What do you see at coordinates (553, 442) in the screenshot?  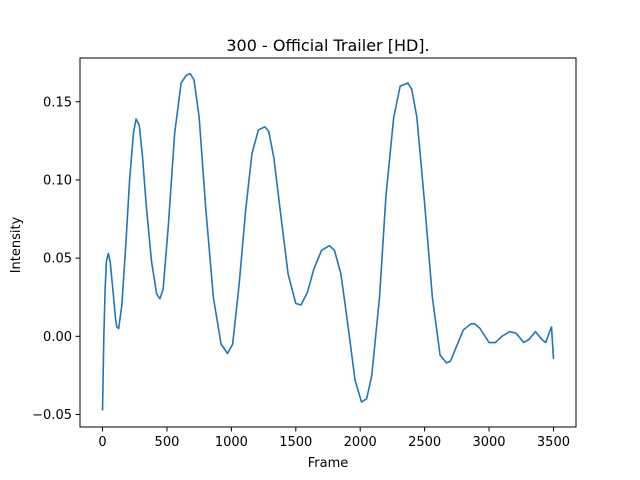 I see `x-tick-label: 3500` at bounding box center [553, 442].